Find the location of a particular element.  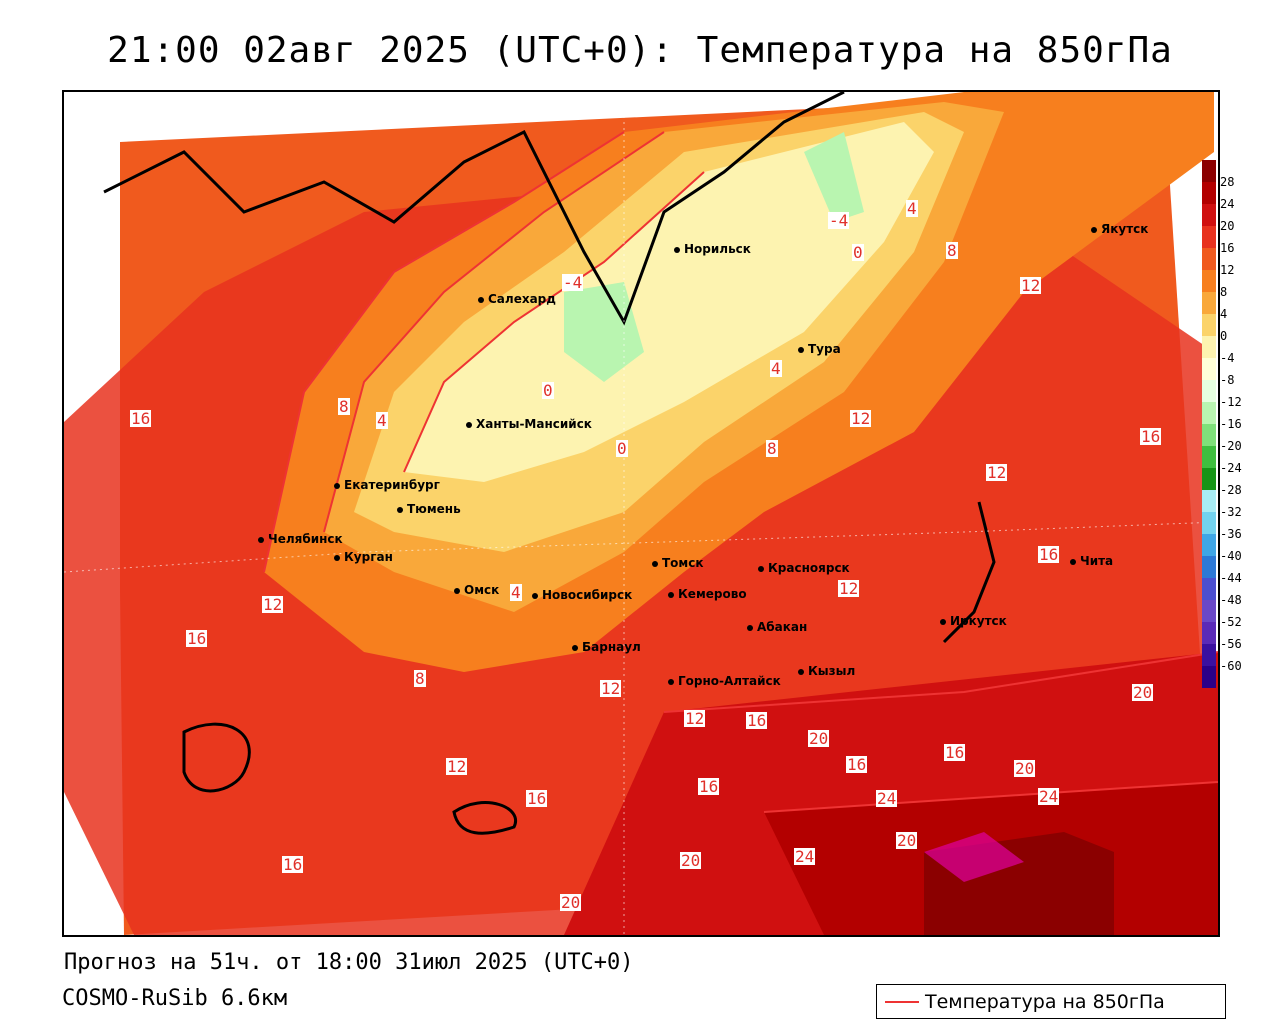

colorbar-tick: 4 is located at coordinates (1224, 314).